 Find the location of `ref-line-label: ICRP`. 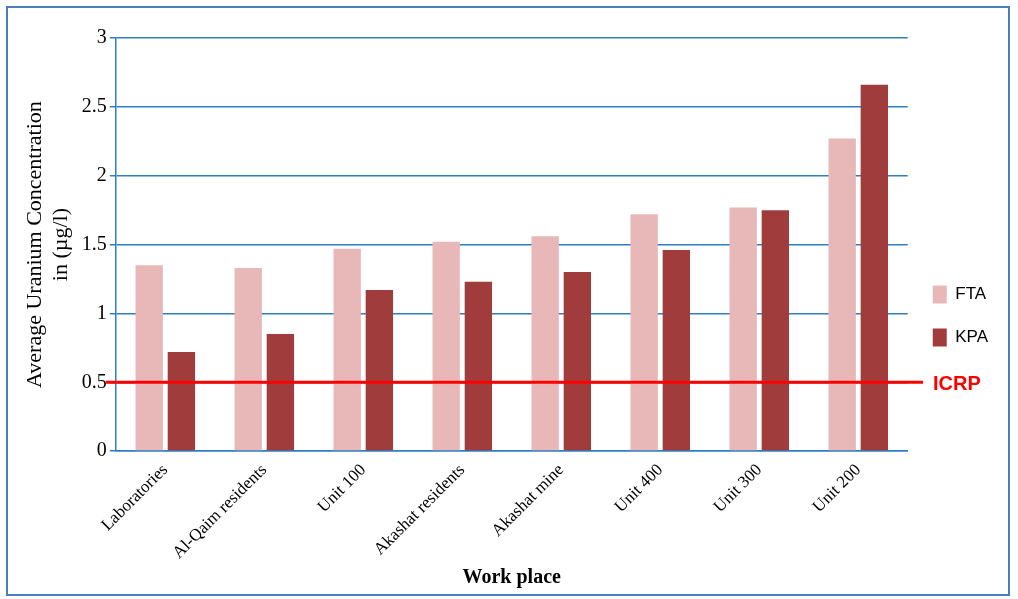

ref-line-label: ICRP is located at coordinates (957, 382).